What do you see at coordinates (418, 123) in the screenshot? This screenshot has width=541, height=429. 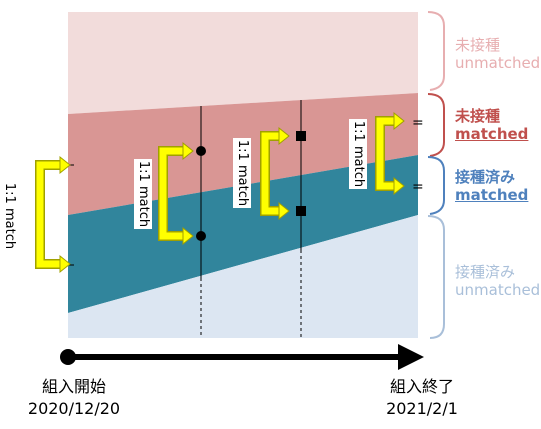 I see `equals-sign-top: =` at bounding box center [418, 123].